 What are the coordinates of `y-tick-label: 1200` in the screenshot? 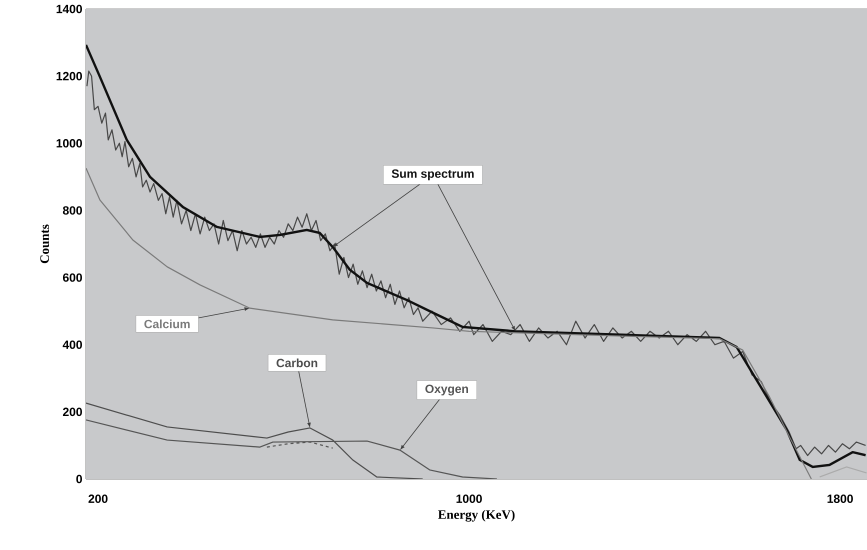 It's located at (69, 76).